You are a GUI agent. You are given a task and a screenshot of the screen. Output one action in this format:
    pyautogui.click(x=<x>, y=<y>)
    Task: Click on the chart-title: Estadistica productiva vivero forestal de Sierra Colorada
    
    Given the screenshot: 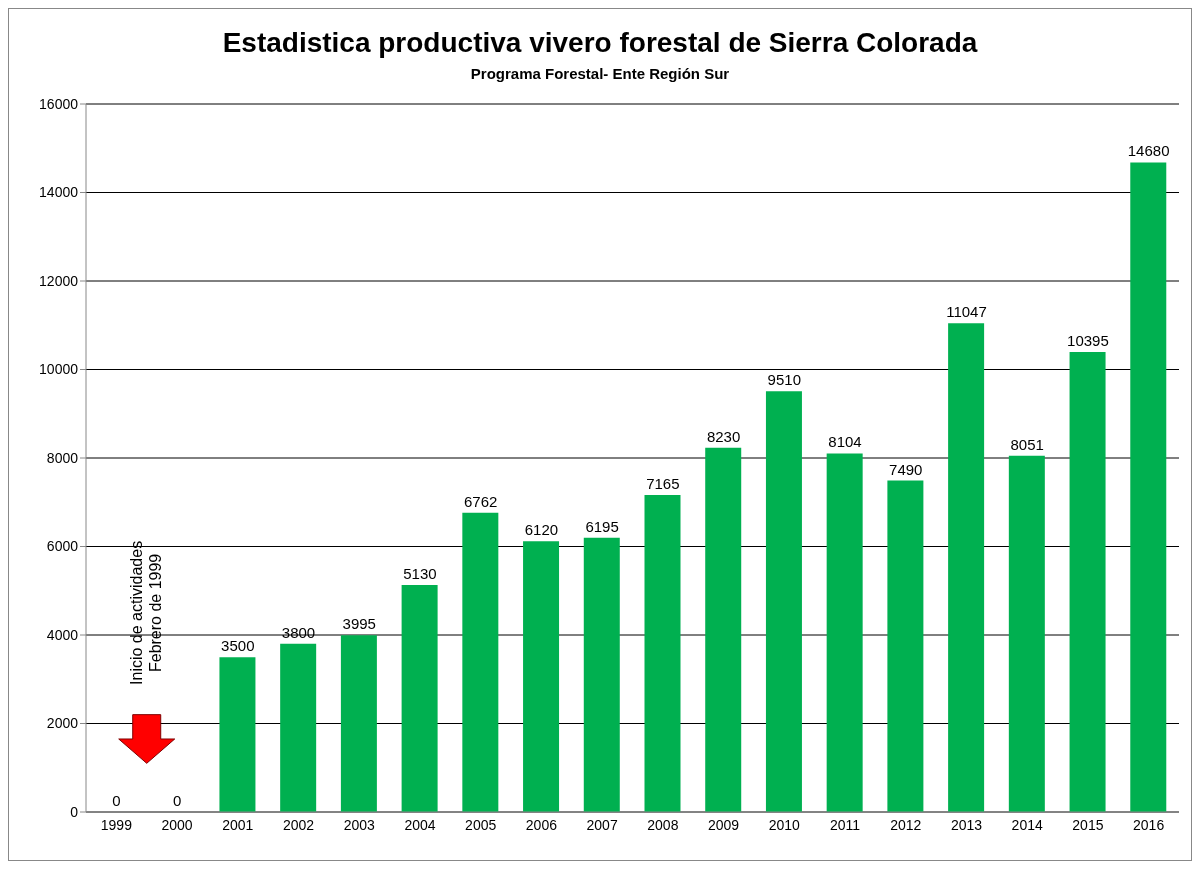 What is the action you would take?
    pyautogui.click(x=600, y=43)
    